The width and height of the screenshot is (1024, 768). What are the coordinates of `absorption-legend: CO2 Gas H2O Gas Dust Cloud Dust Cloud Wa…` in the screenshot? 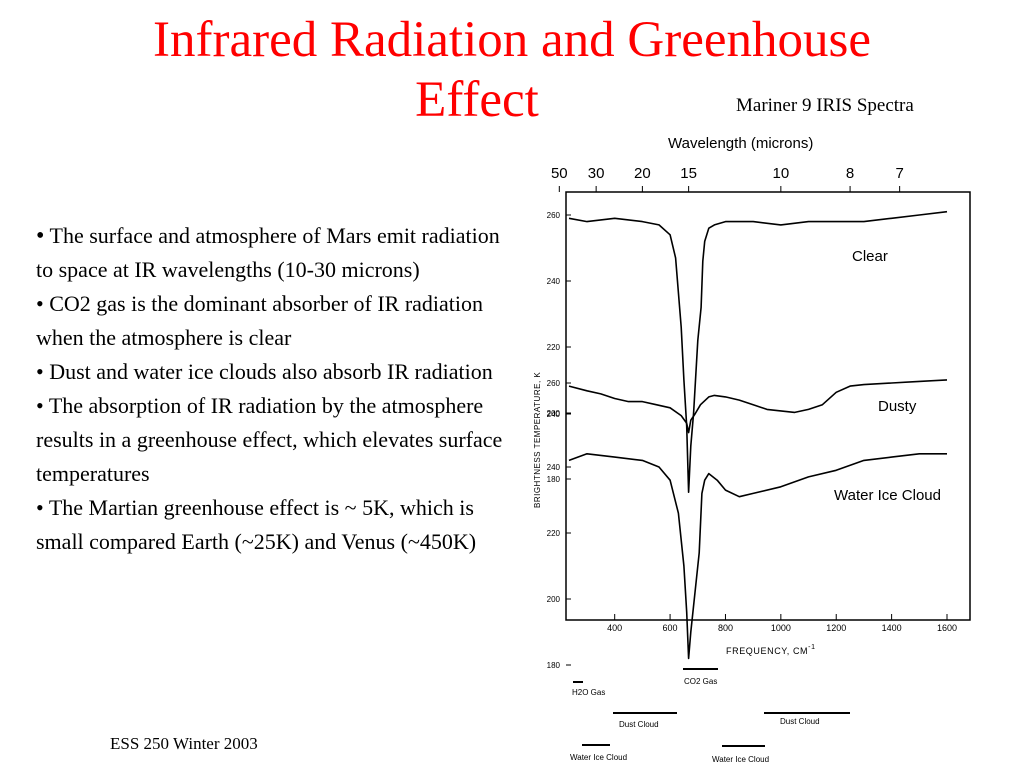 It's located at (710, 716).